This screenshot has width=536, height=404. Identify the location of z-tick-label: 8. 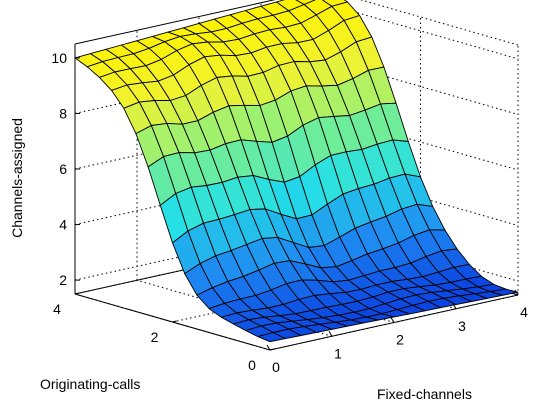
(63, 113).